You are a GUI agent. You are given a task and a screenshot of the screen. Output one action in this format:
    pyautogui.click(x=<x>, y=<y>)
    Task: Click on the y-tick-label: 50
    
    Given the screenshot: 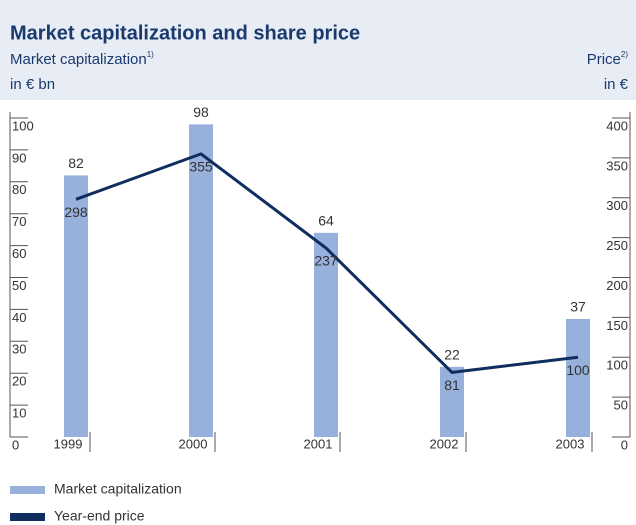 What is the action you would take?
    pyautogui.click(x=19, y=285)
    